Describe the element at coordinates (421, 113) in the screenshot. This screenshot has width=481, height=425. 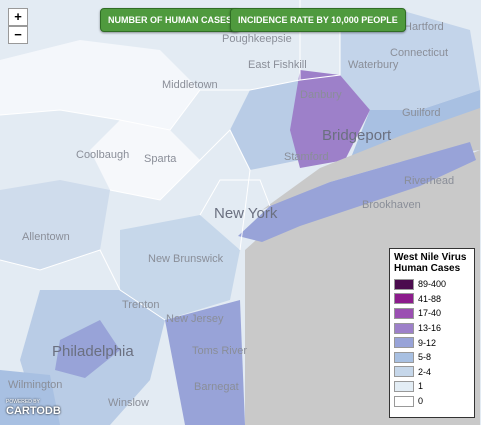
I see `place-label: Guilford` at that location.